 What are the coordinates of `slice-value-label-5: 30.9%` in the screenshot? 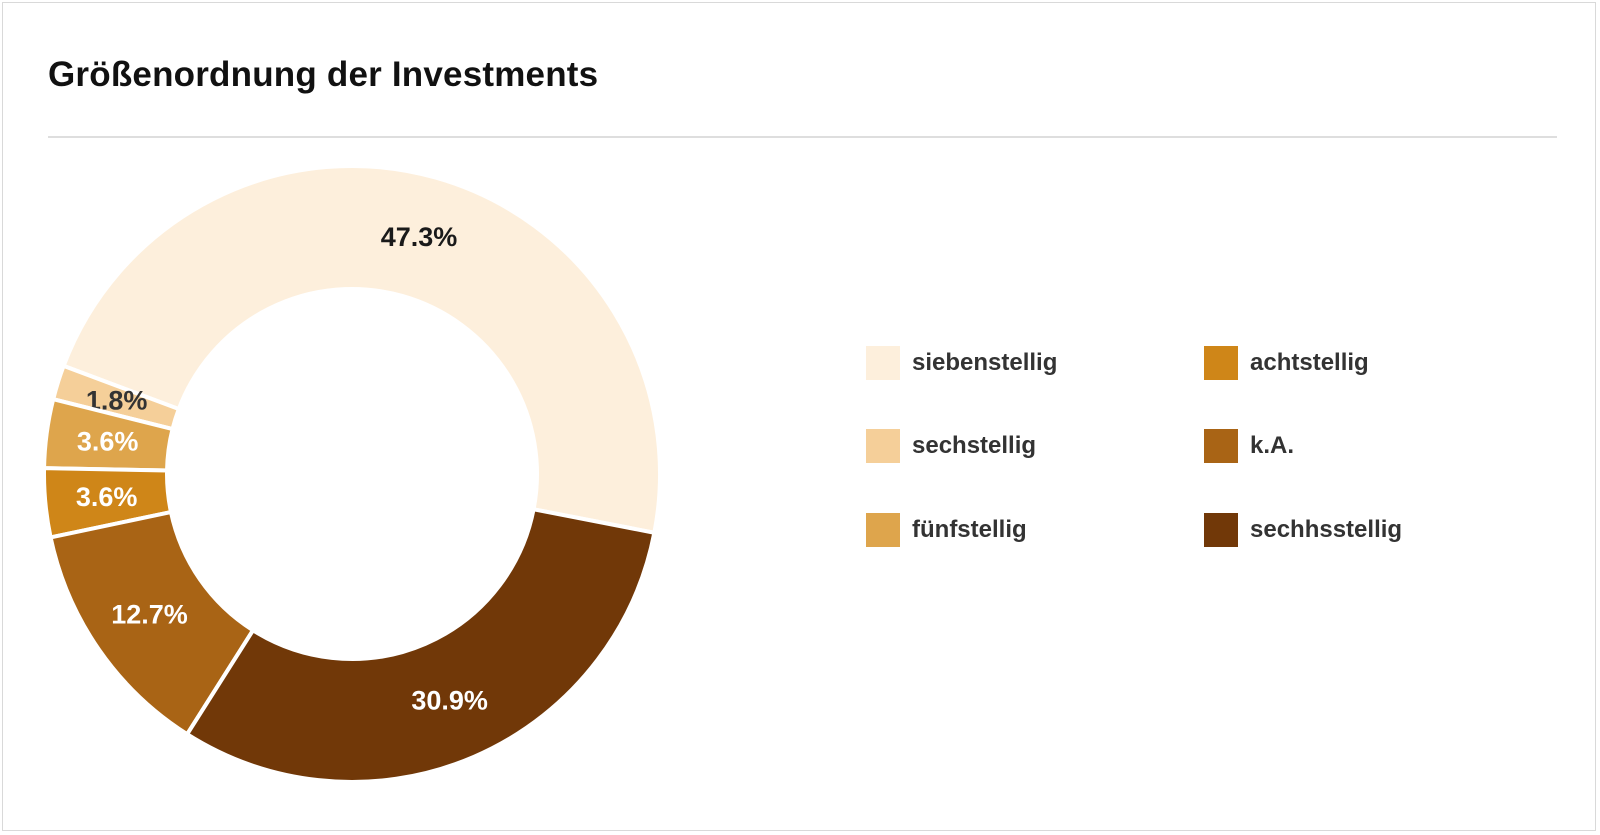 It's located at (449, 700).